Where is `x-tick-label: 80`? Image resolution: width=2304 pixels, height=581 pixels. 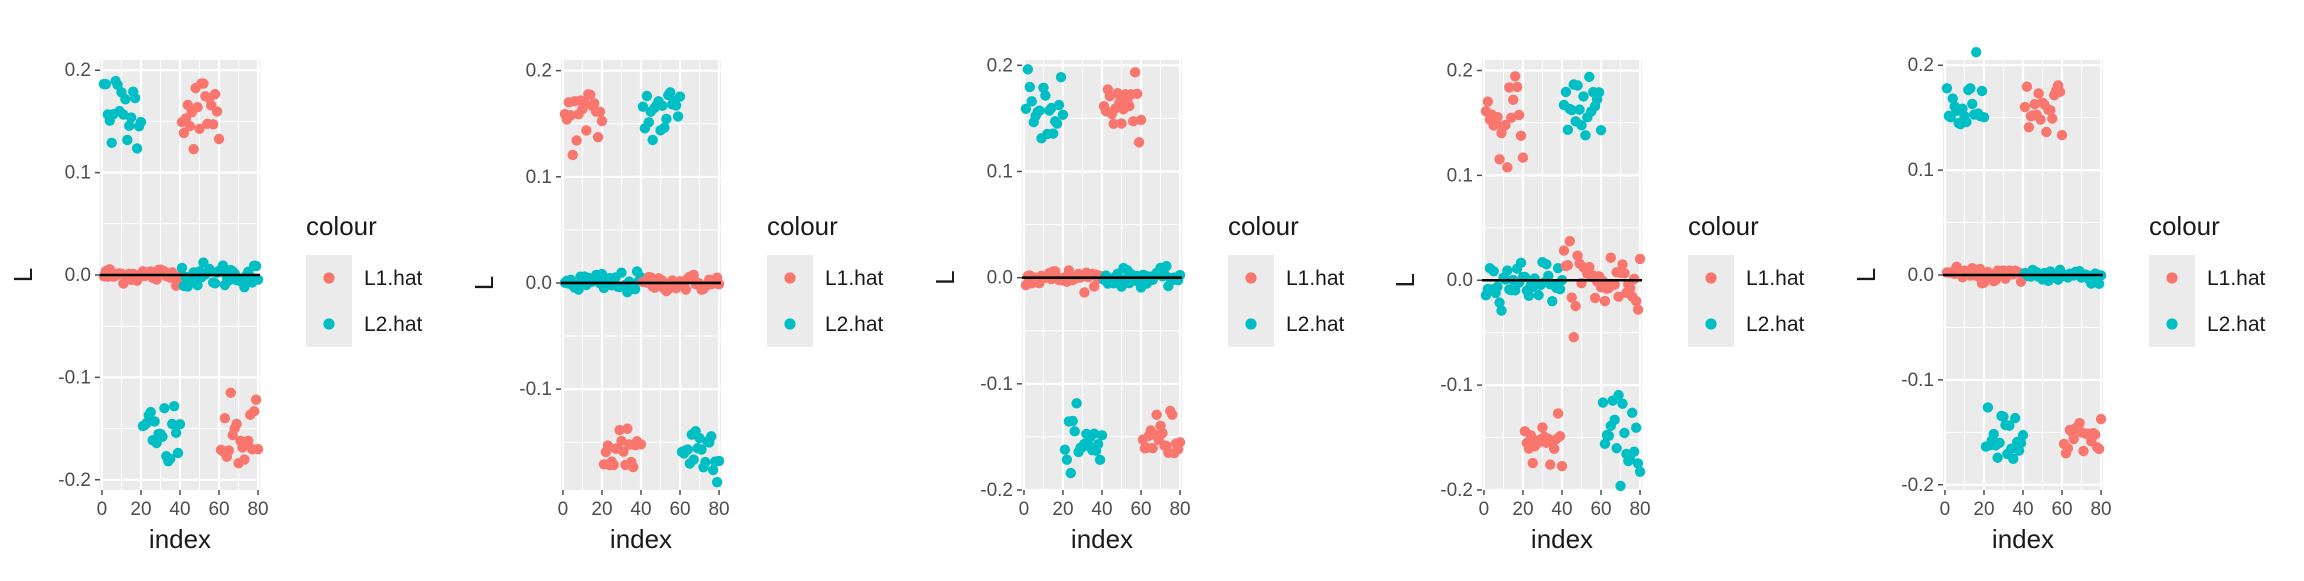
x-tick-label: 80 is located at coordinates (1640, 509).